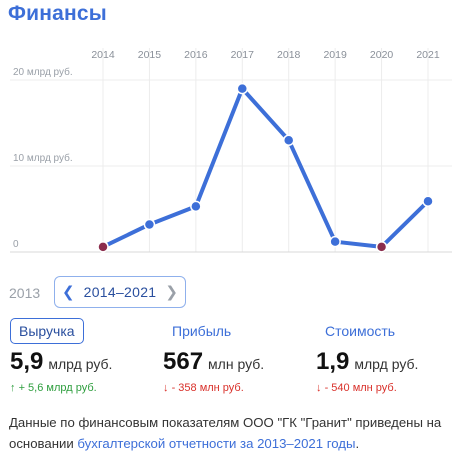  I want to click on chevron-right-icon: ❯, so click(171, 292).